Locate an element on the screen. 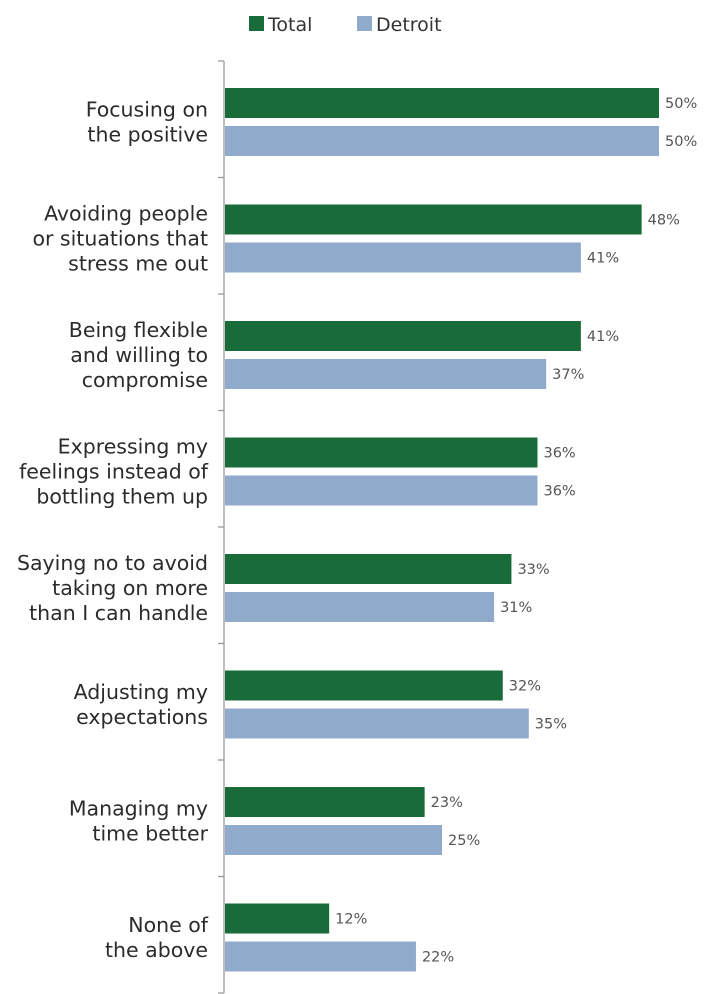 The width and height of the screenshot is (714, 994). data-label-detroit-3: 37% is located at coordinates (568, 375).